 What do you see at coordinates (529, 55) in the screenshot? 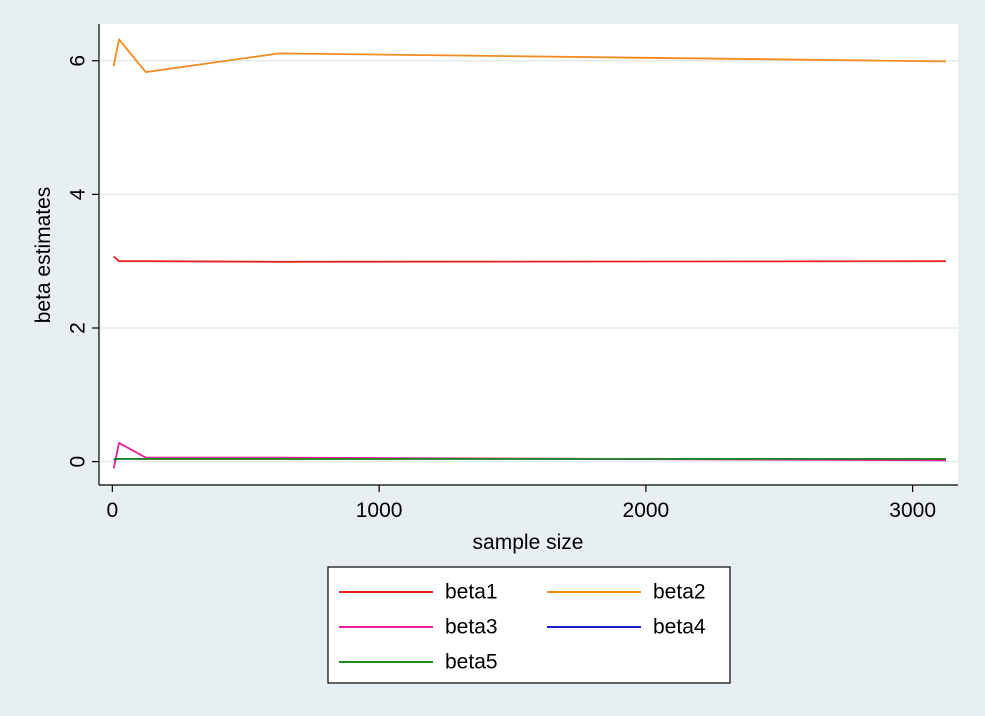
I see `series-line-beta2` at bounding box center [529, 55].